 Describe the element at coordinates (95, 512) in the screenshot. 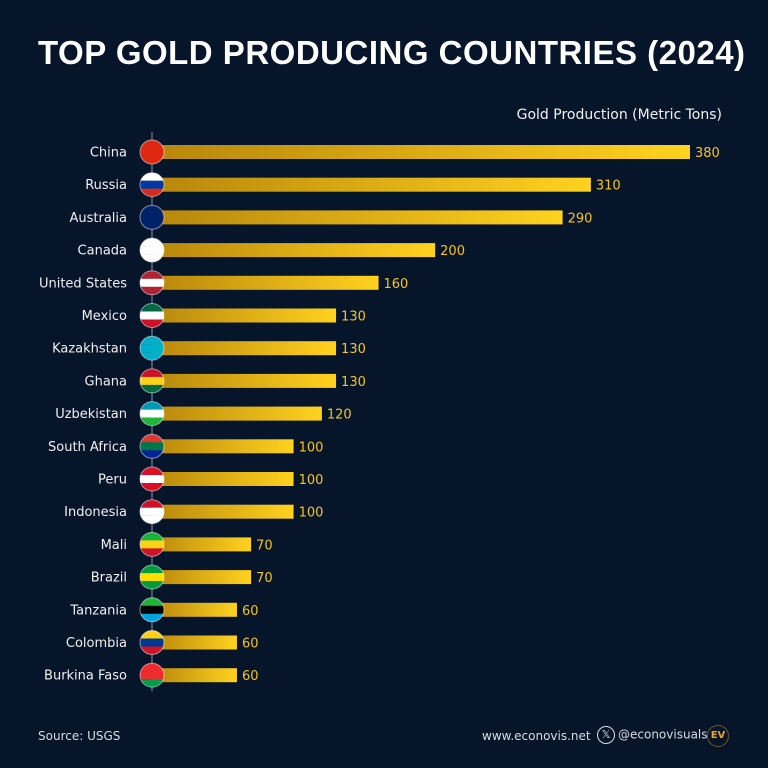

I see `category-label: Indonesia` at that location.